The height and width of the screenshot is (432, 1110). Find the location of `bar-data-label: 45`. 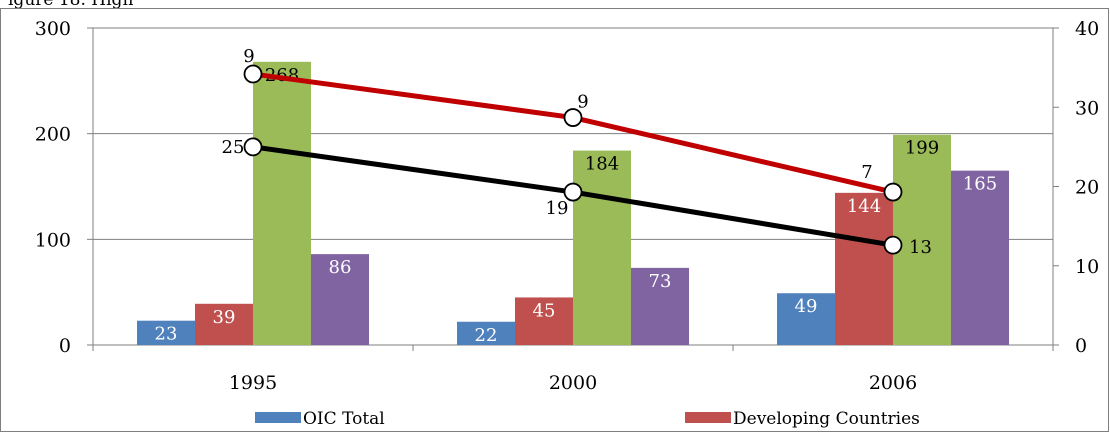

bar-data-label: 45 is located at coordinates (544, 310).